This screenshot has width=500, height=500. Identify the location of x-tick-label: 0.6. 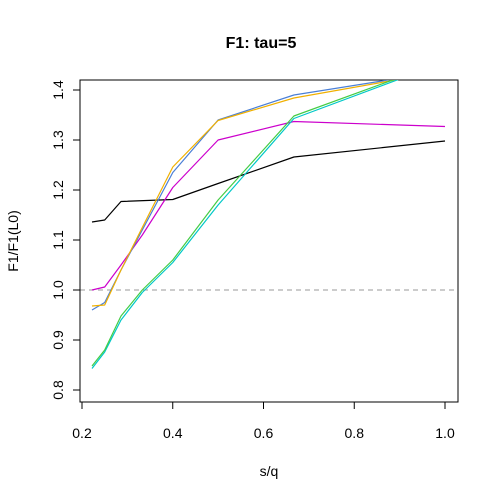
(264, 433).